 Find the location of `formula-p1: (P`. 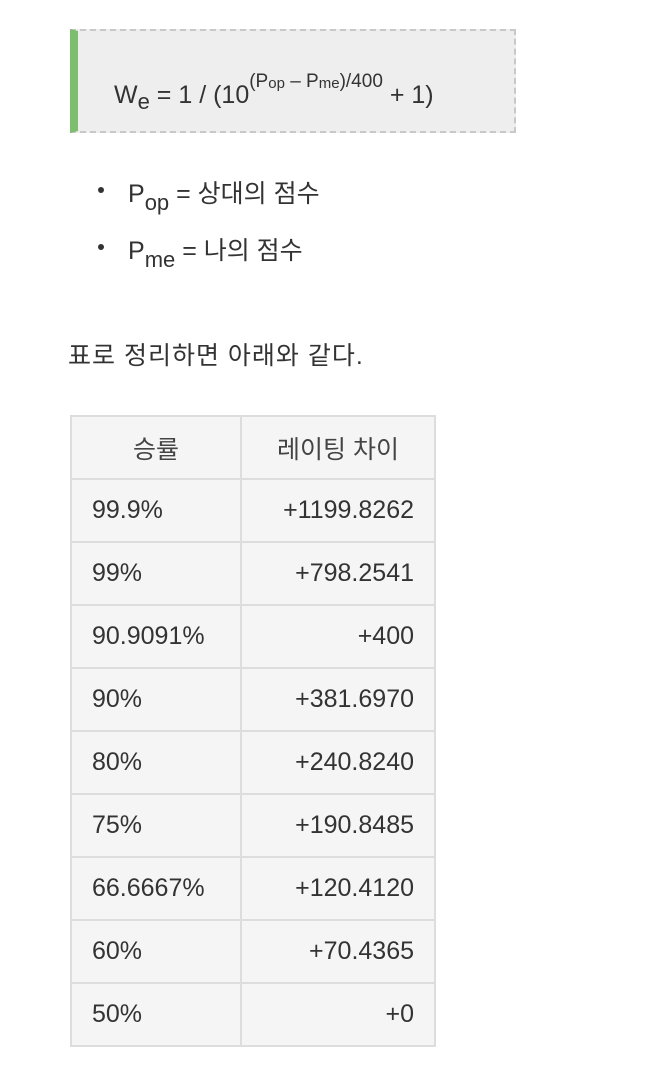

formula-p1: (P is located at coordinates (259, 81).